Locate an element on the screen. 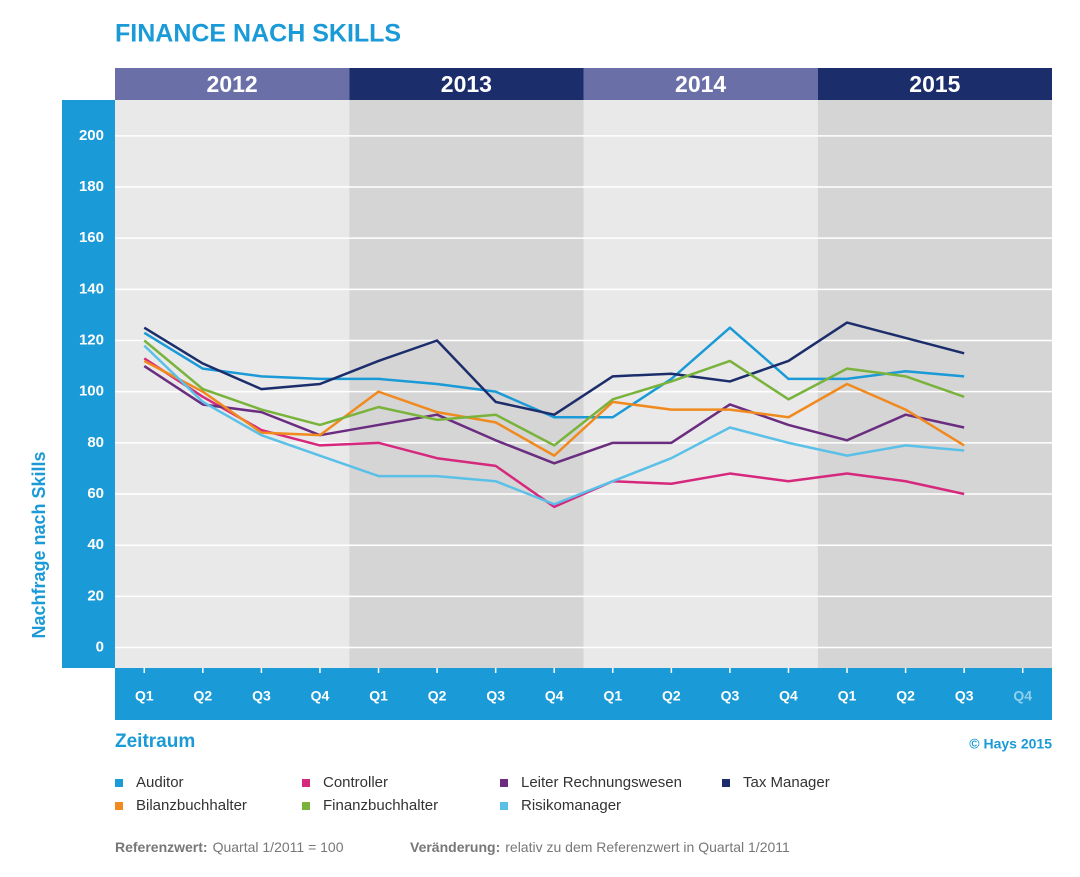 The height and width of the screenshot is (877, 1080). footnote-label: Referenzwert: is located at coordinates (161, 847).